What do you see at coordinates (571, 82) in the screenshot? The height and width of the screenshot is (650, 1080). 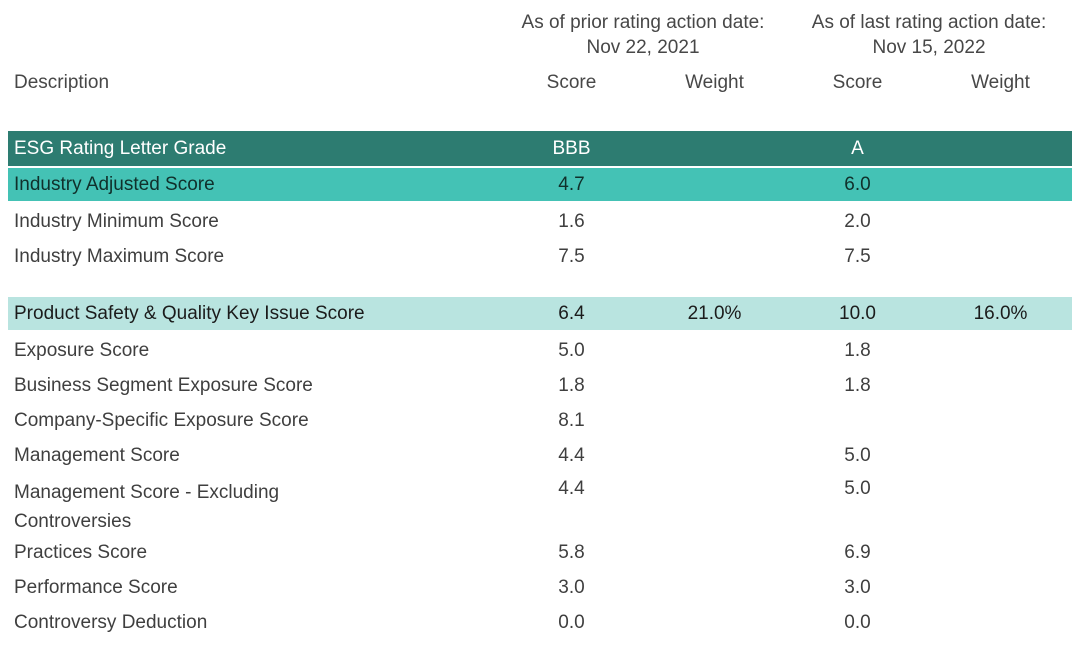 I see `score-prior-column-header: Score` at bounding box center [571, 82].